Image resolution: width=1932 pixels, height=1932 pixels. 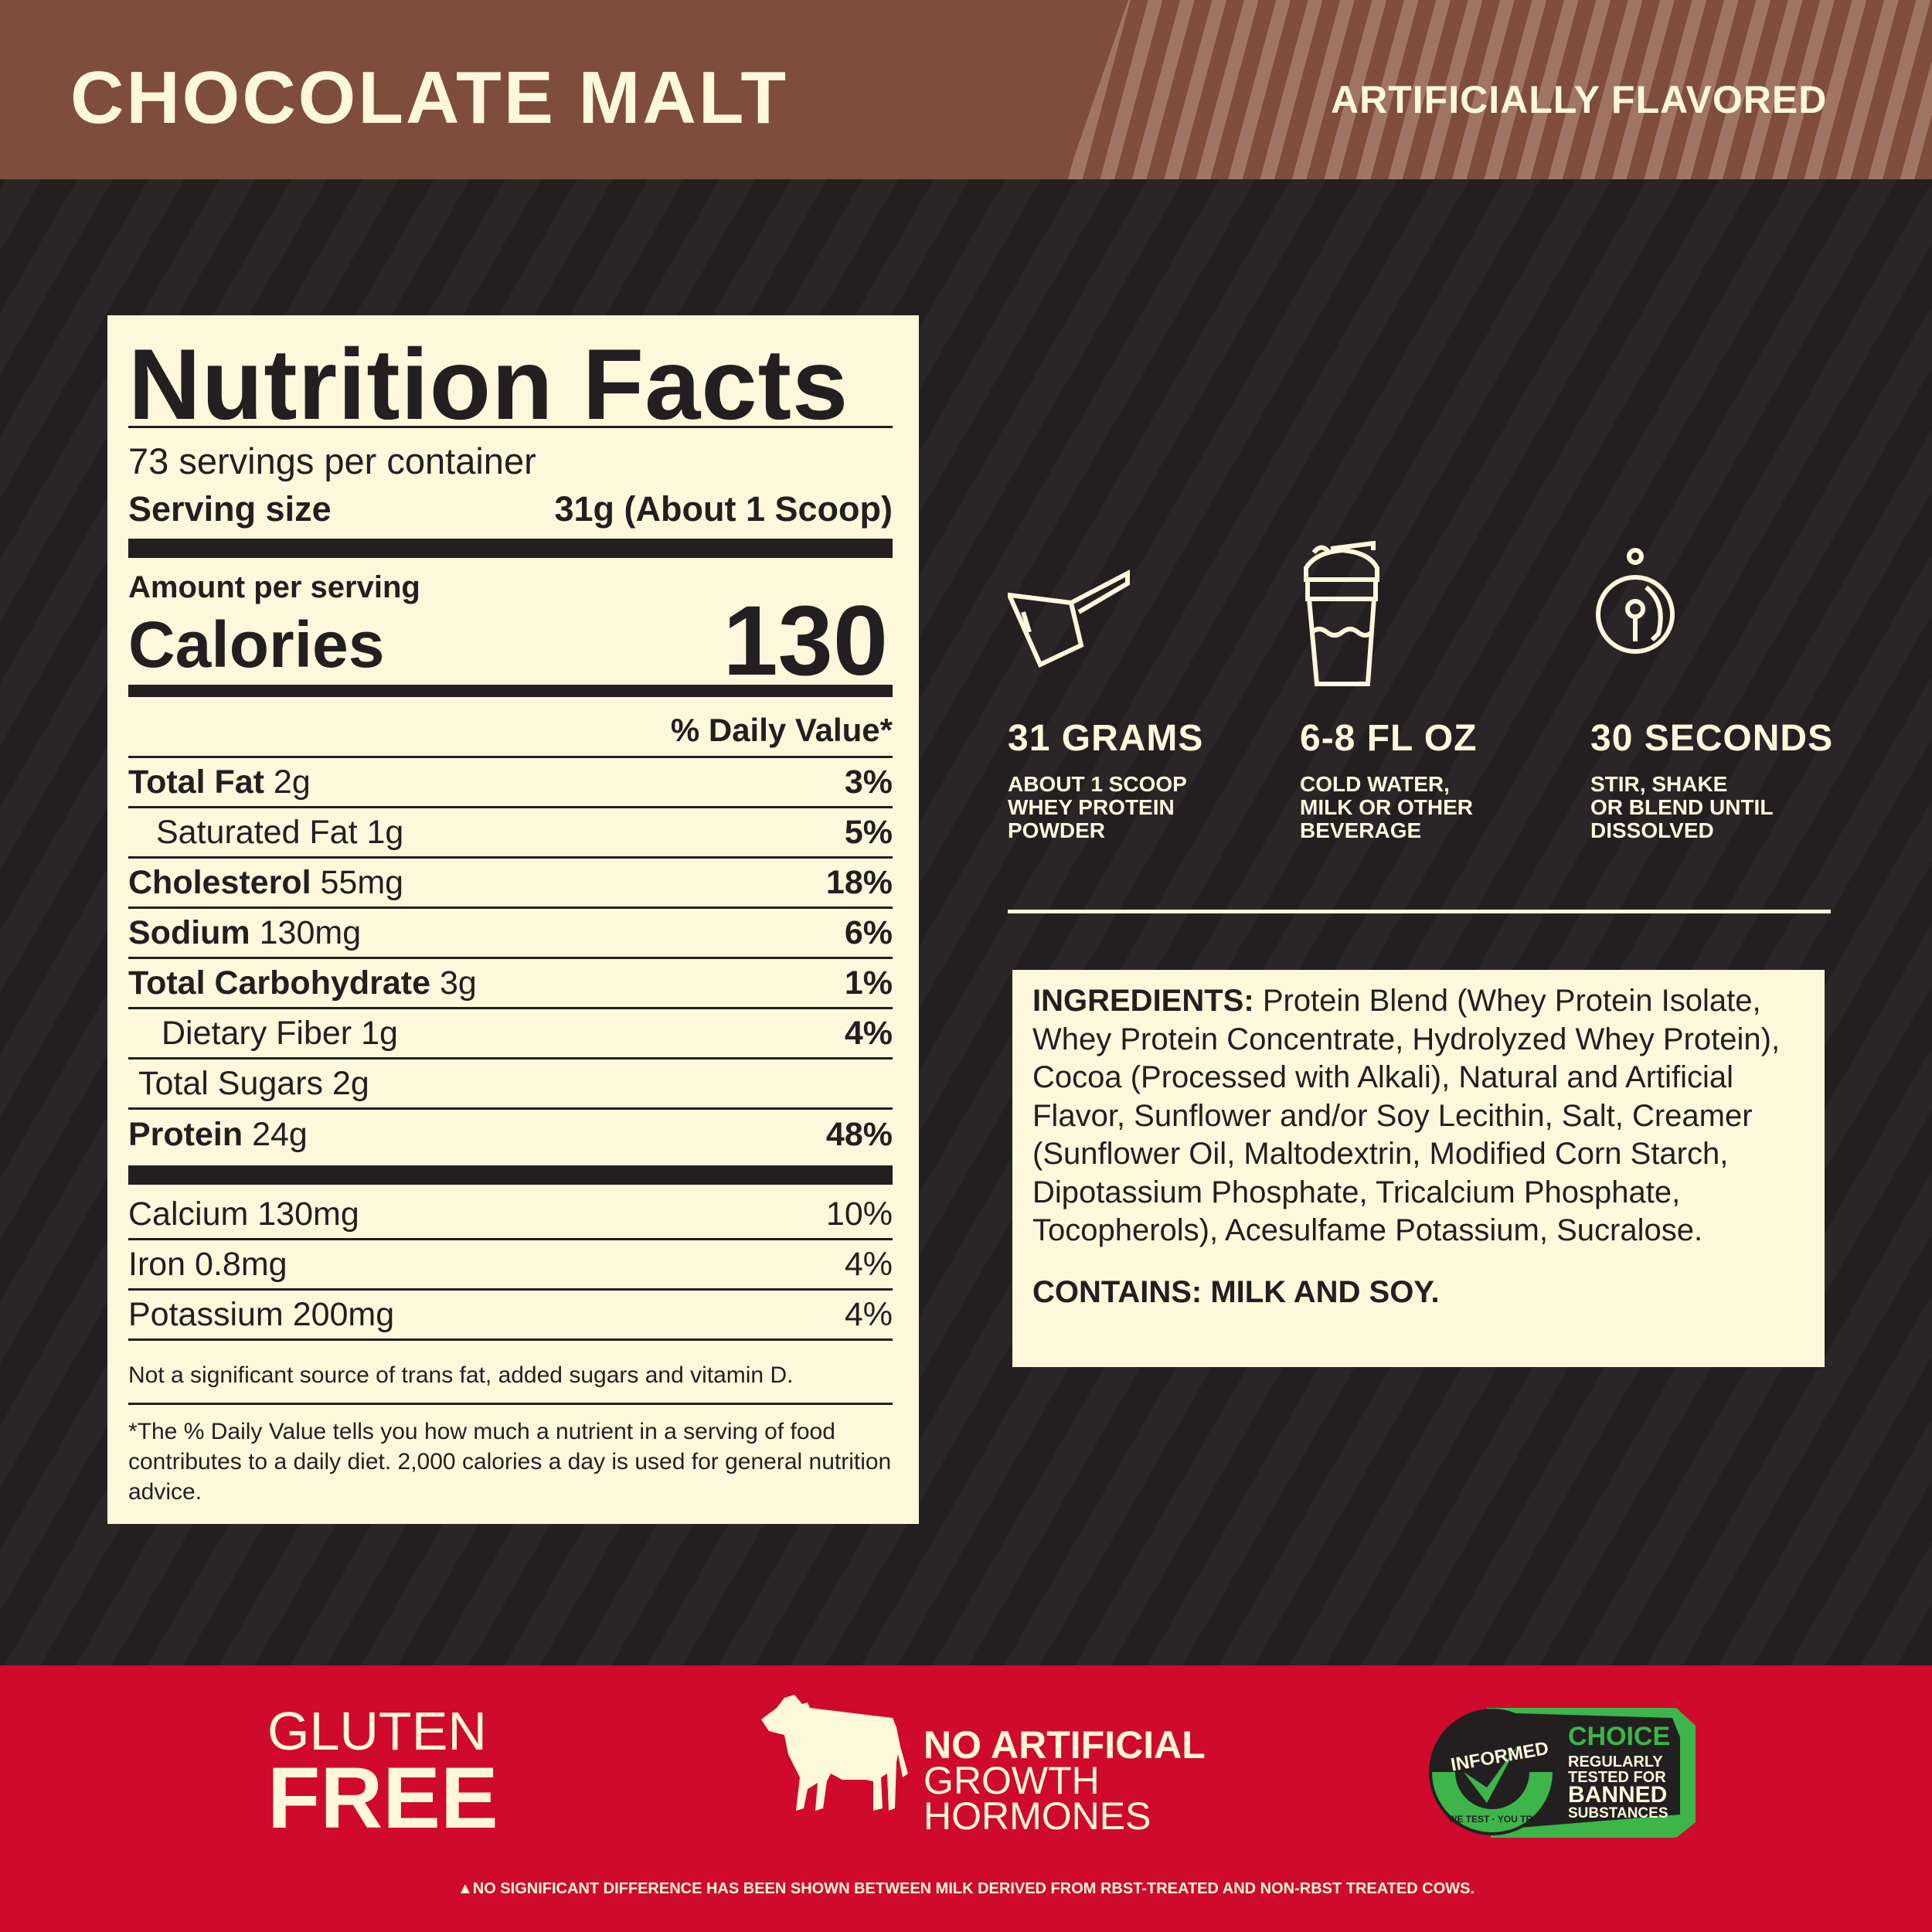 I want to click on step-title: 6-8 FL OZ, so click(x=1389, y=738).